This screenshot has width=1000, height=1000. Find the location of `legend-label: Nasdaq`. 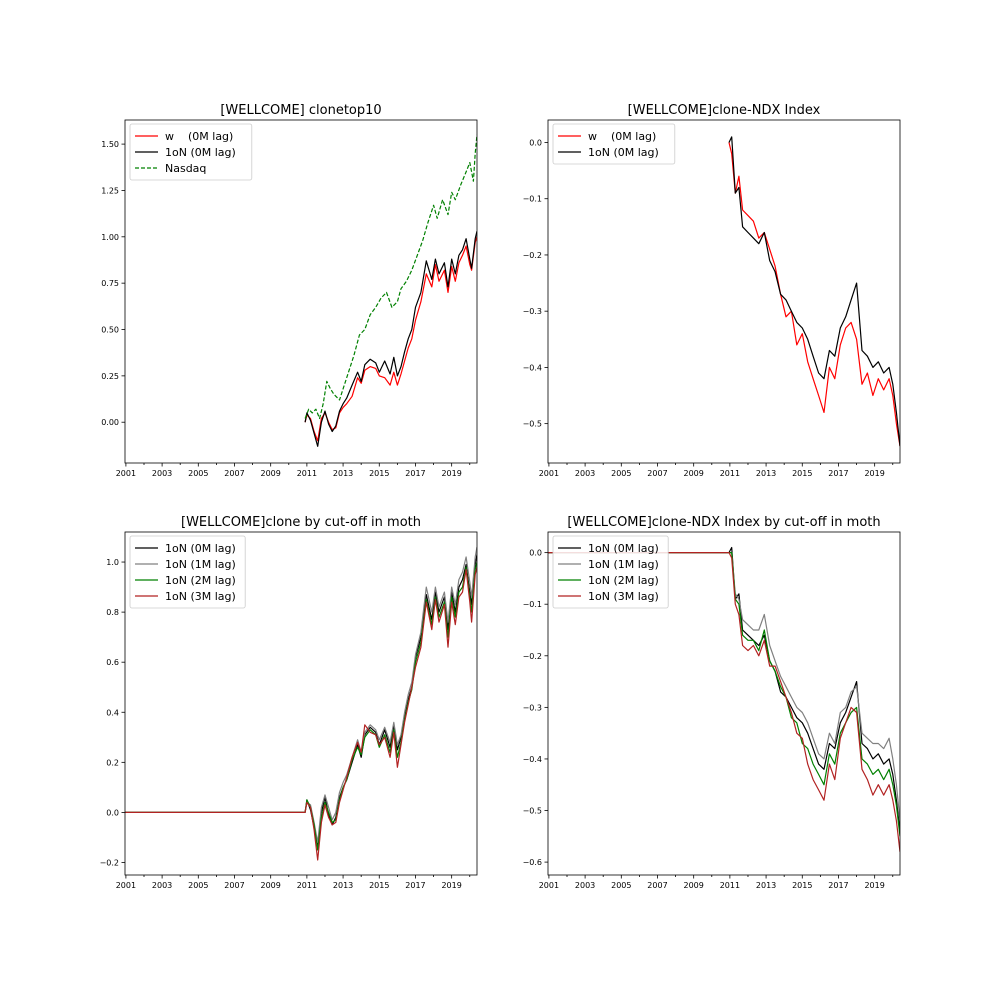

legend-label: Nasdaq is located at coordinates (185, 168).